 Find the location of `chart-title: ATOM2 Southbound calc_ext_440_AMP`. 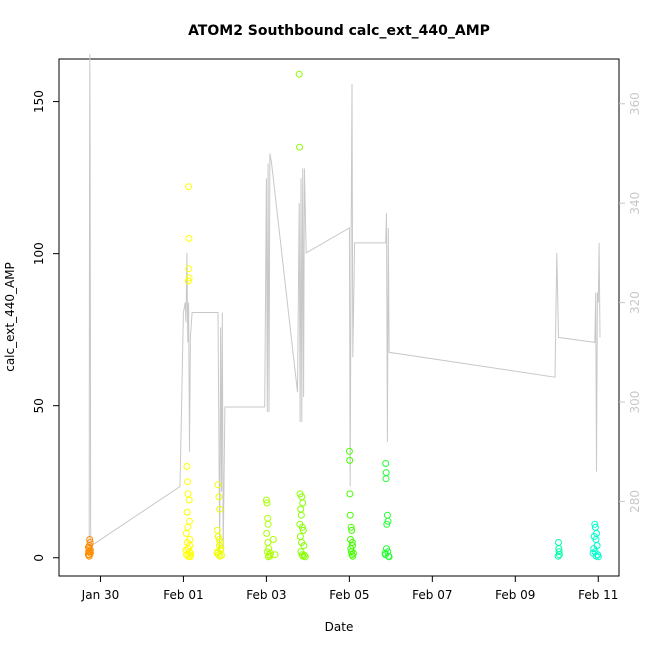

chart-title: ATOM2 Southbound calc_ext_440_AMP is located at coordinates (339, 31).